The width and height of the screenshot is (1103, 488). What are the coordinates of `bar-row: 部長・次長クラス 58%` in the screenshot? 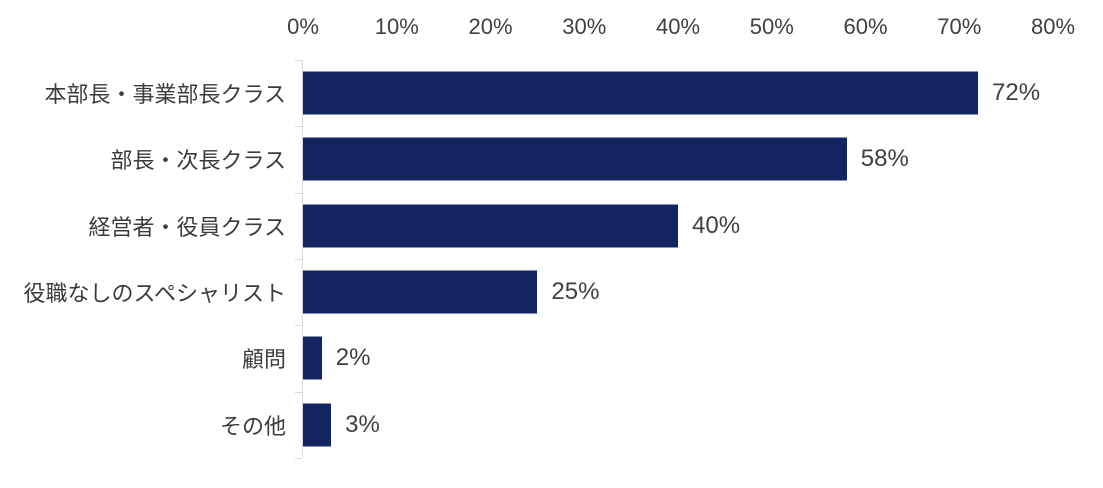 It's located at (551, 159).